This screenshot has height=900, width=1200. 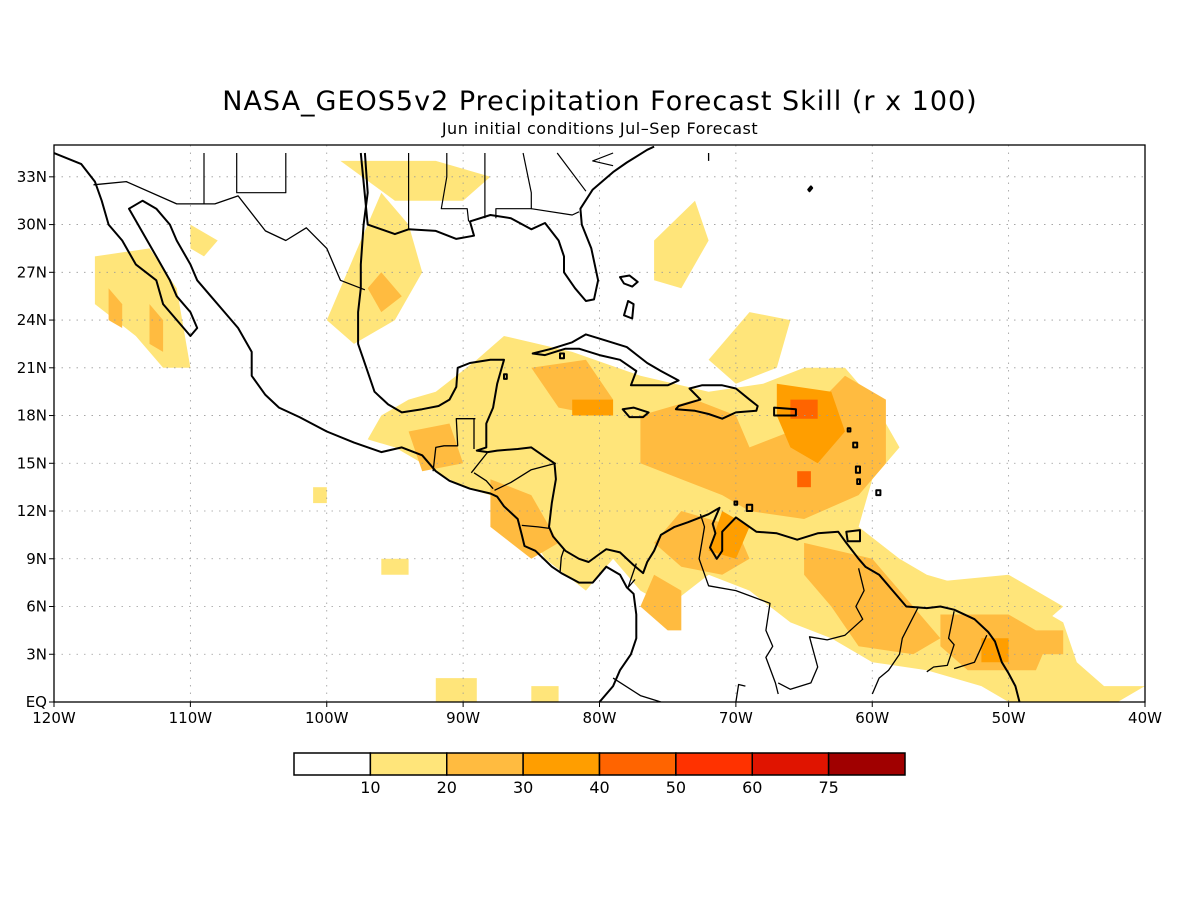 What do you see at coordinates (599, 787) in the screenshot?
I see `colorbar-label: 40` at bounding box center [599, 787].